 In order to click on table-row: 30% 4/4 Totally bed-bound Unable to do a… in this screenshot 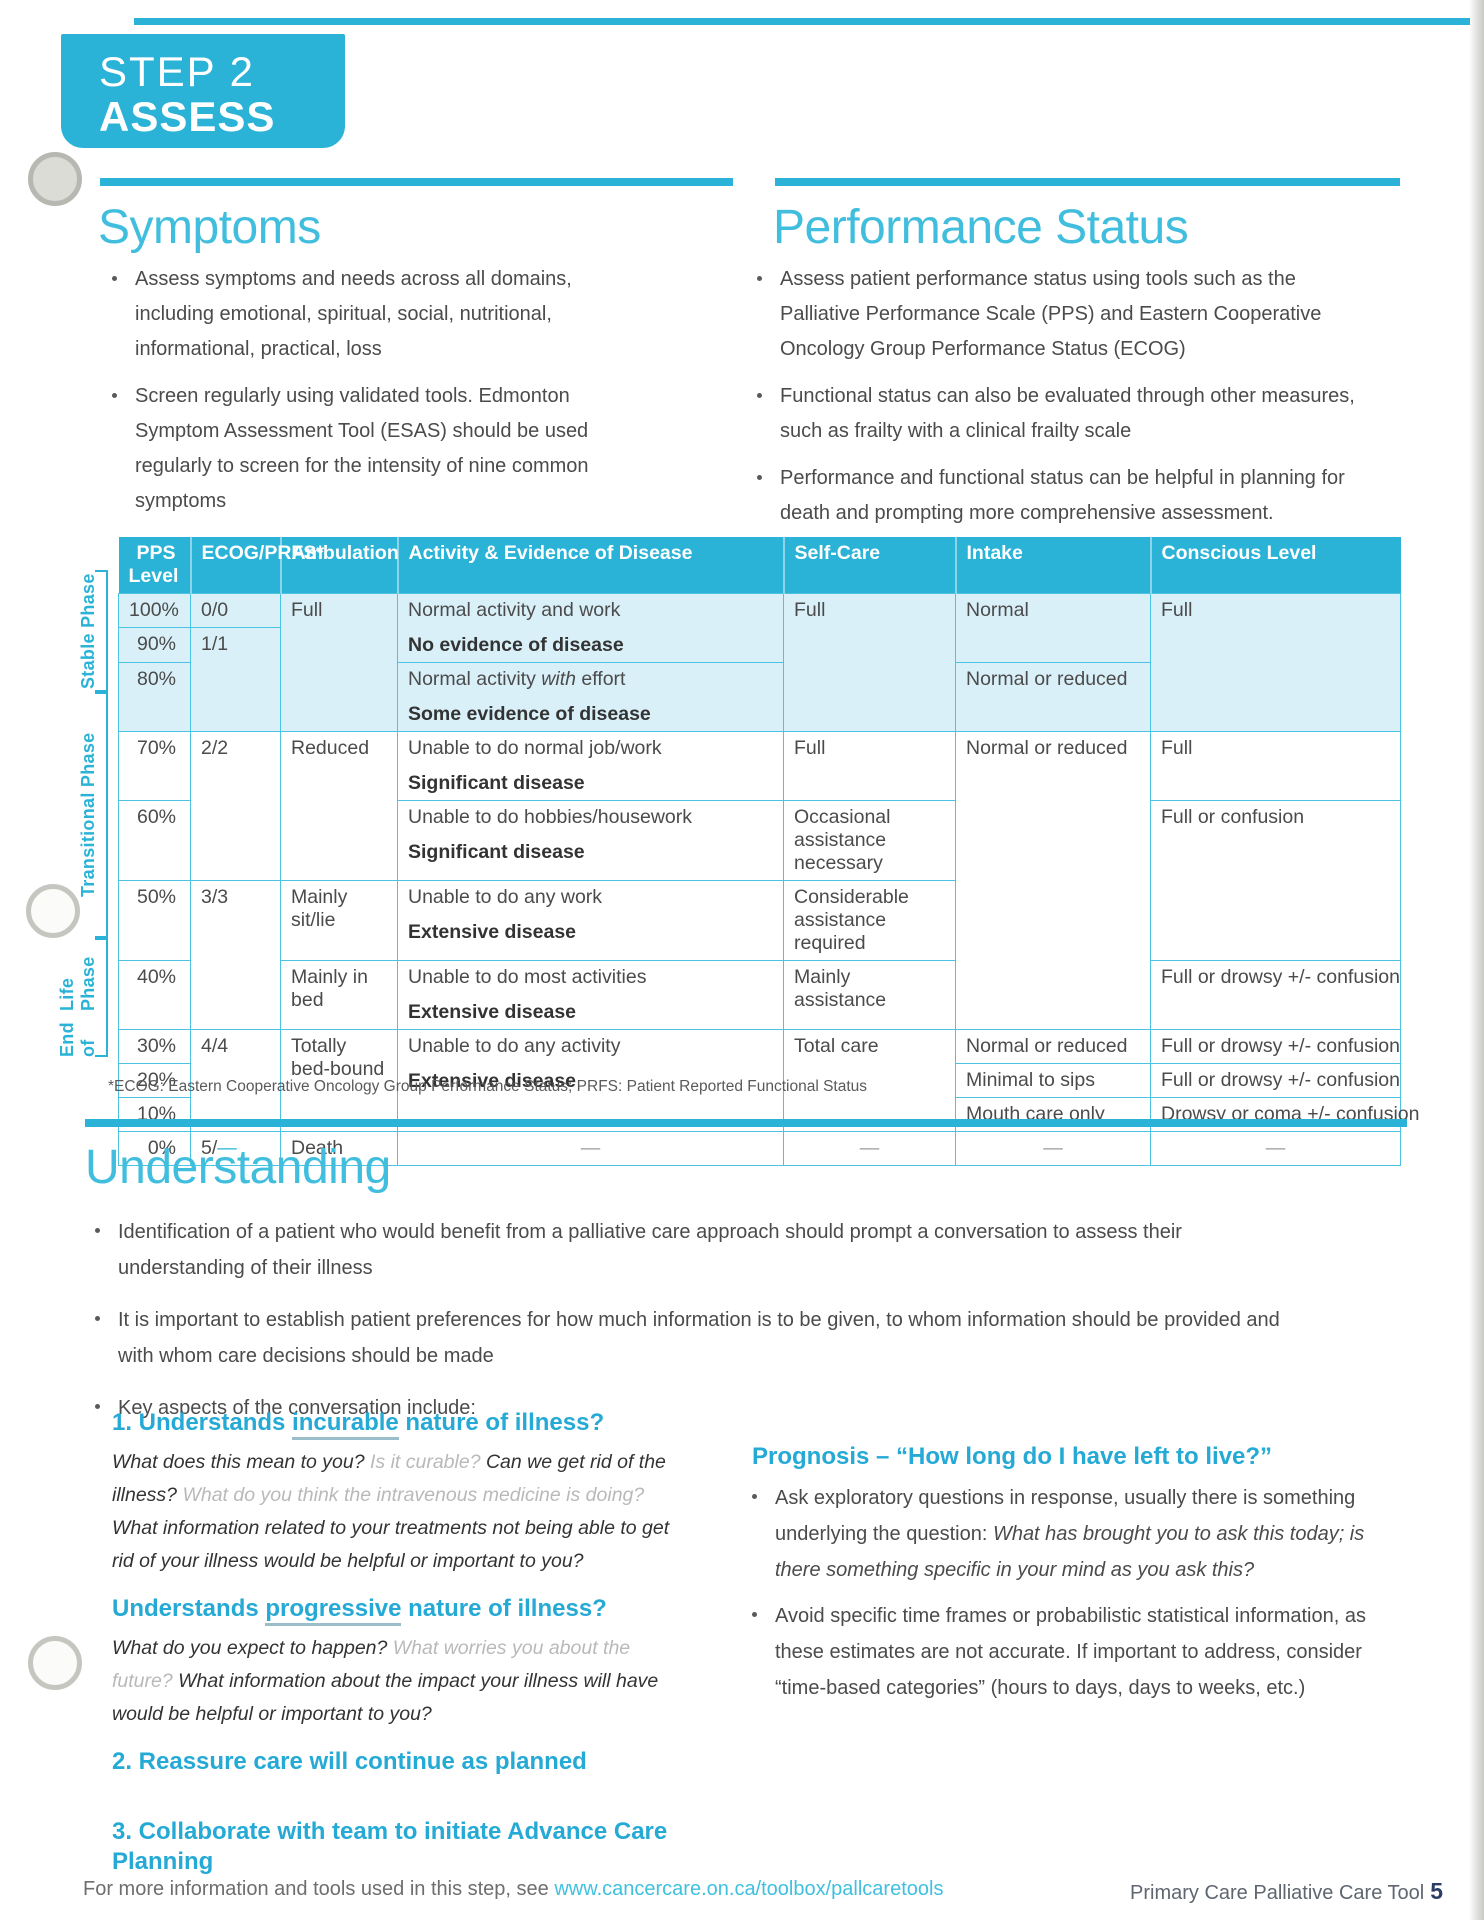, I will do `click(759, 1080)`.